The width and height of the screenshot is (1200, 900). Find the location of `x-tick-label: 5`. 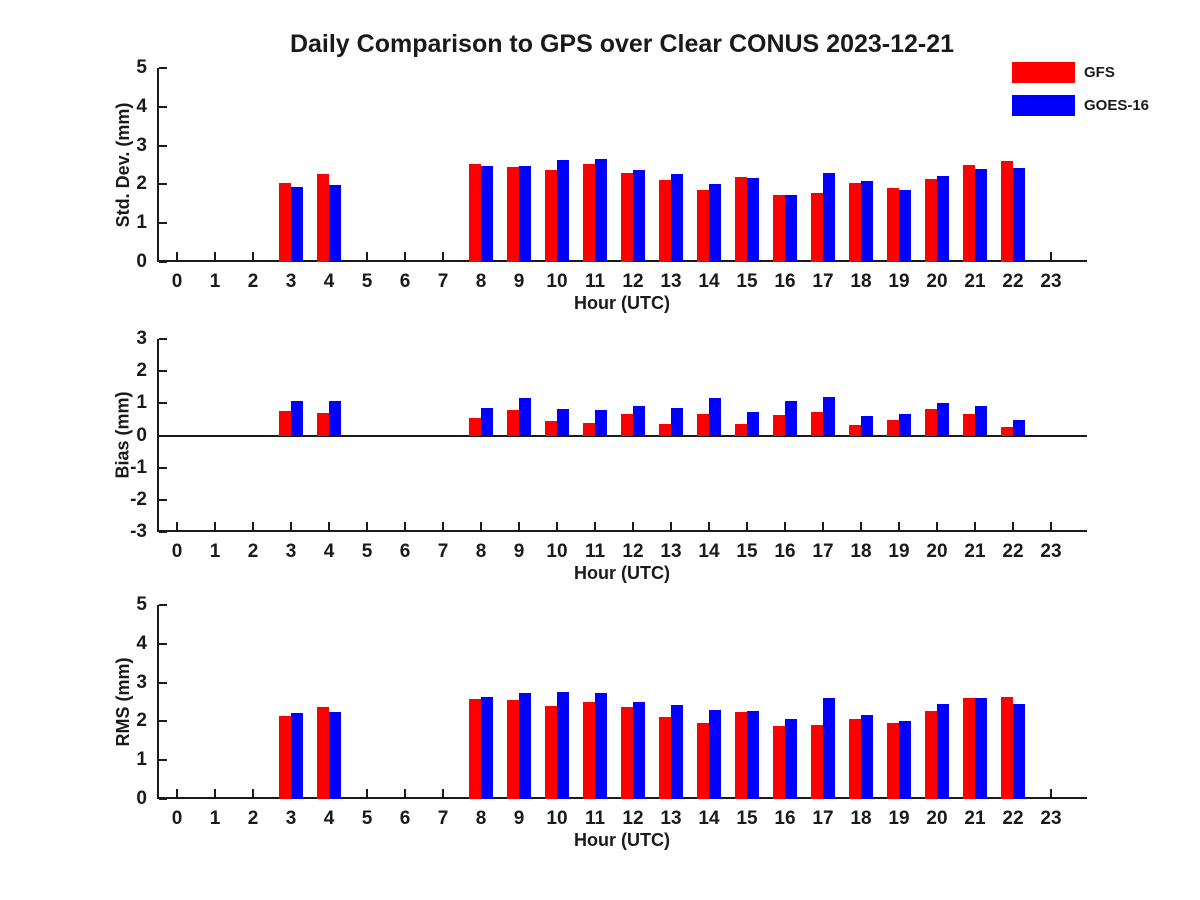

x-tick-label: 5 is located at coordinates (367, 281).